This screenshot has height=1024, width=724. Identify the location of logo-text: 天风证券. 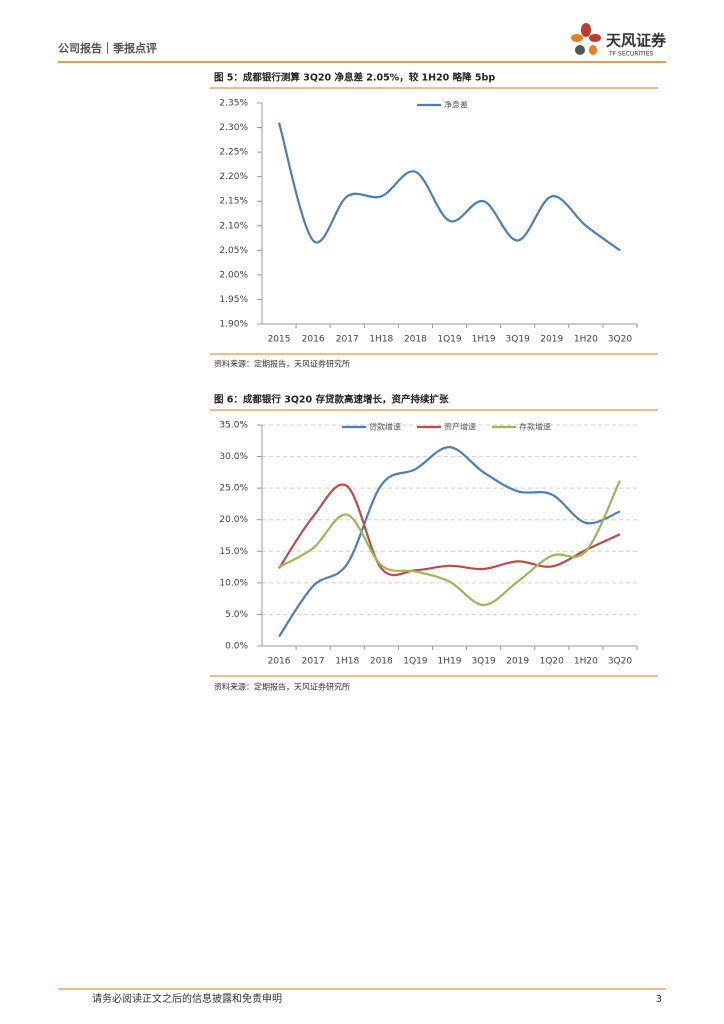
(636, 41).